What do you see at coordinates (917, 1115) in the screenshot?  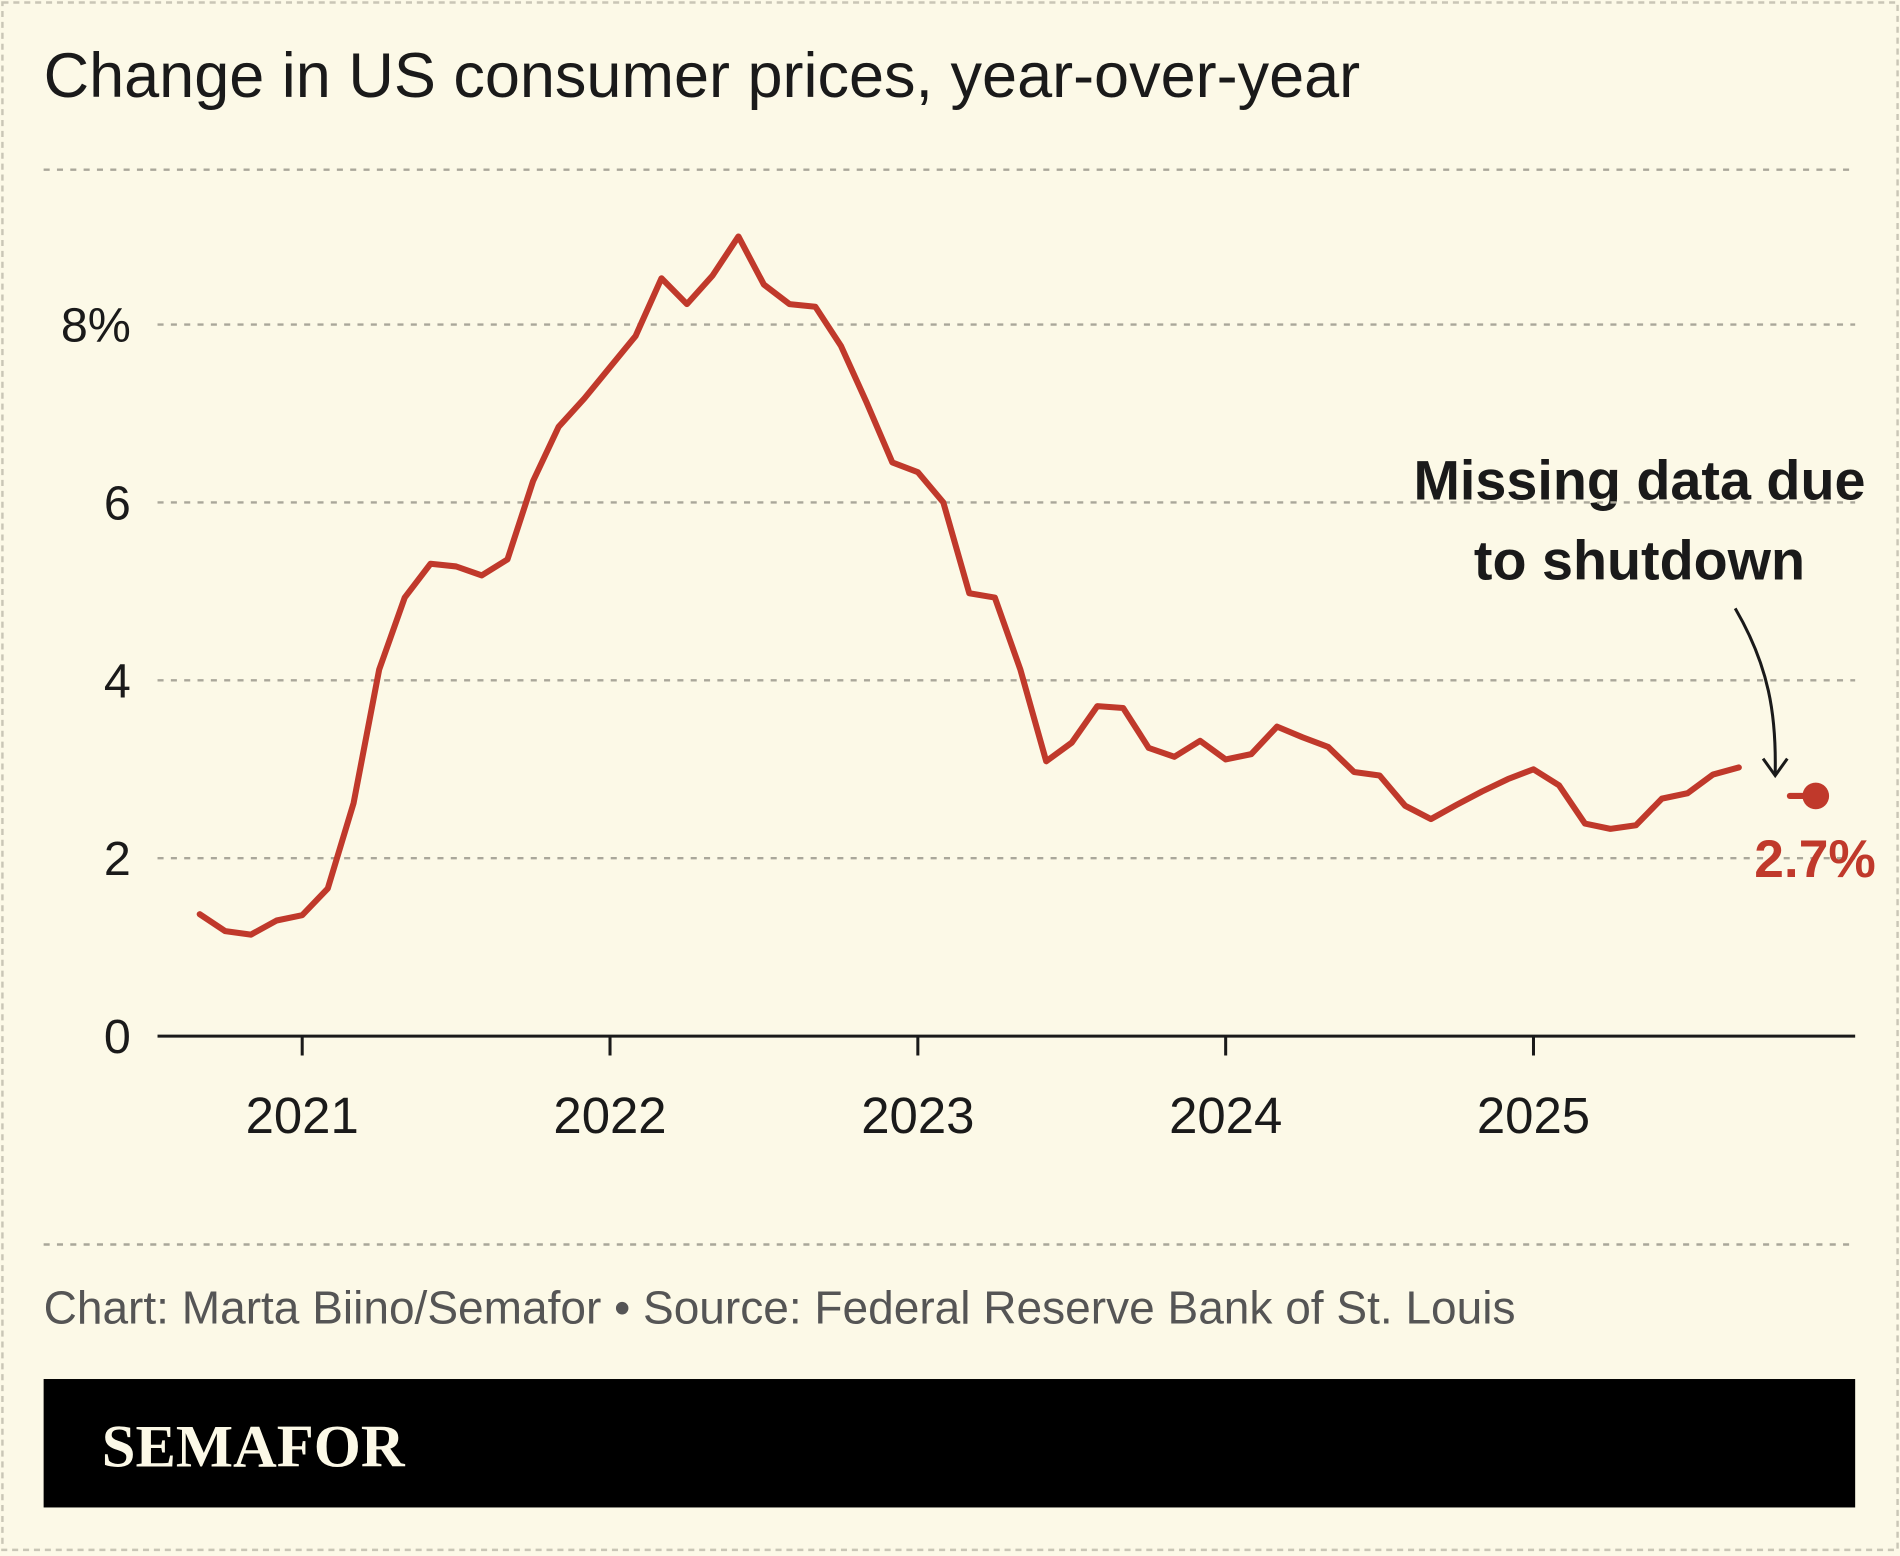 I see `x-tick-label: 2023` at bounding box center [917, 1115].